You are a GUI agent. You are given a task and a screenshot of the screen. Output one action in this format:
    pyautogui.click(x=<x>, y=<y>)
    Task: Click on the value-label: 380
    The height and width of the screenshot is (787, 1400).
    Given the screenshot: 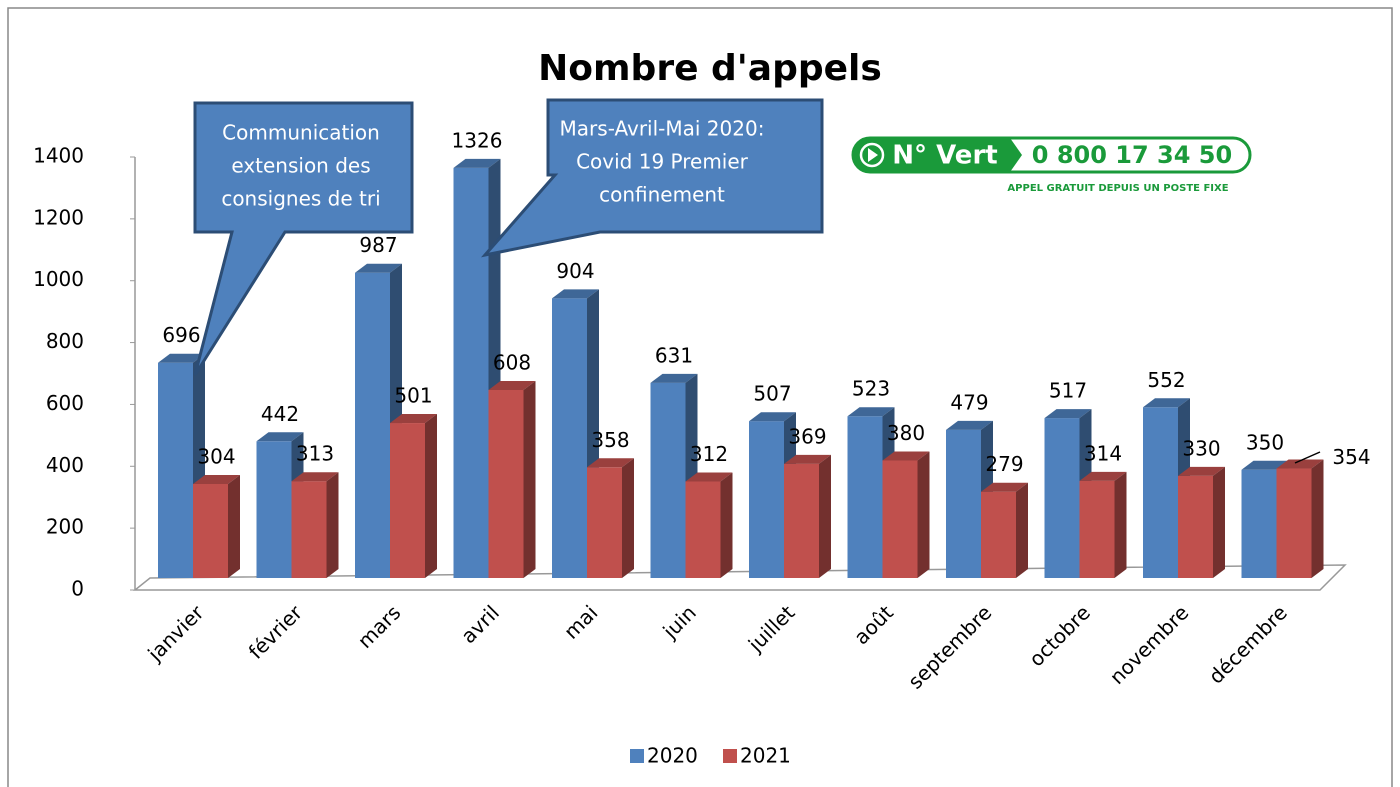 What is the action you would take?
    pyautogui.click(x=906, y=433)
    